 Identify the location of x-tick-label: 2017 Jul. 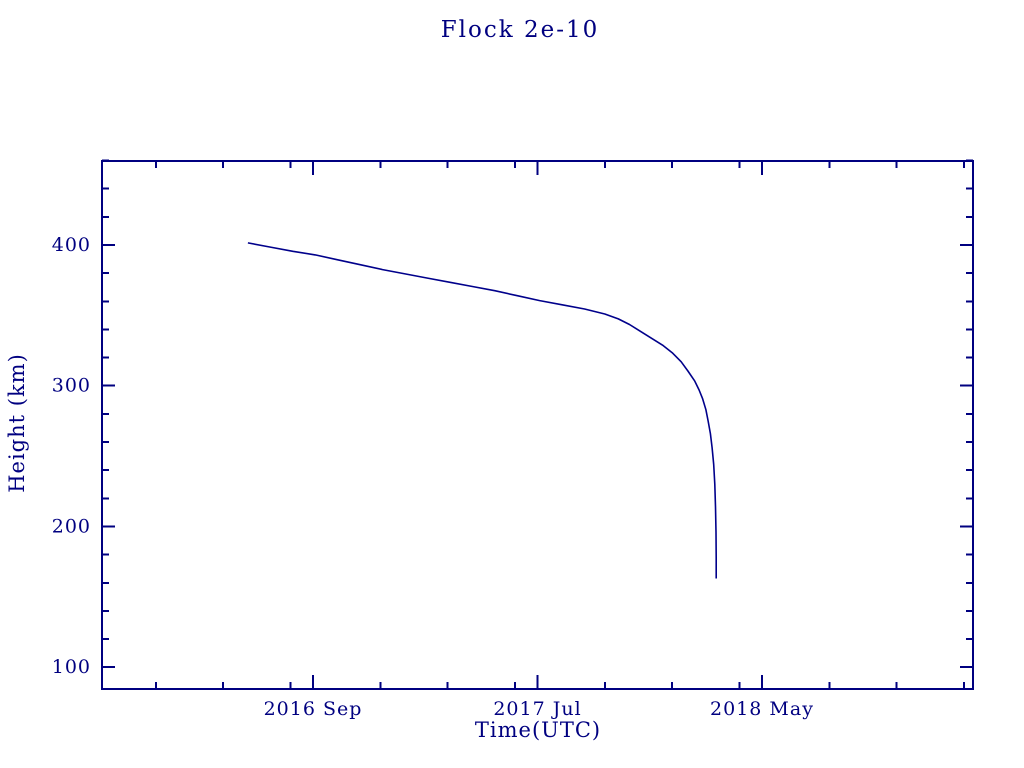
(537, 709).